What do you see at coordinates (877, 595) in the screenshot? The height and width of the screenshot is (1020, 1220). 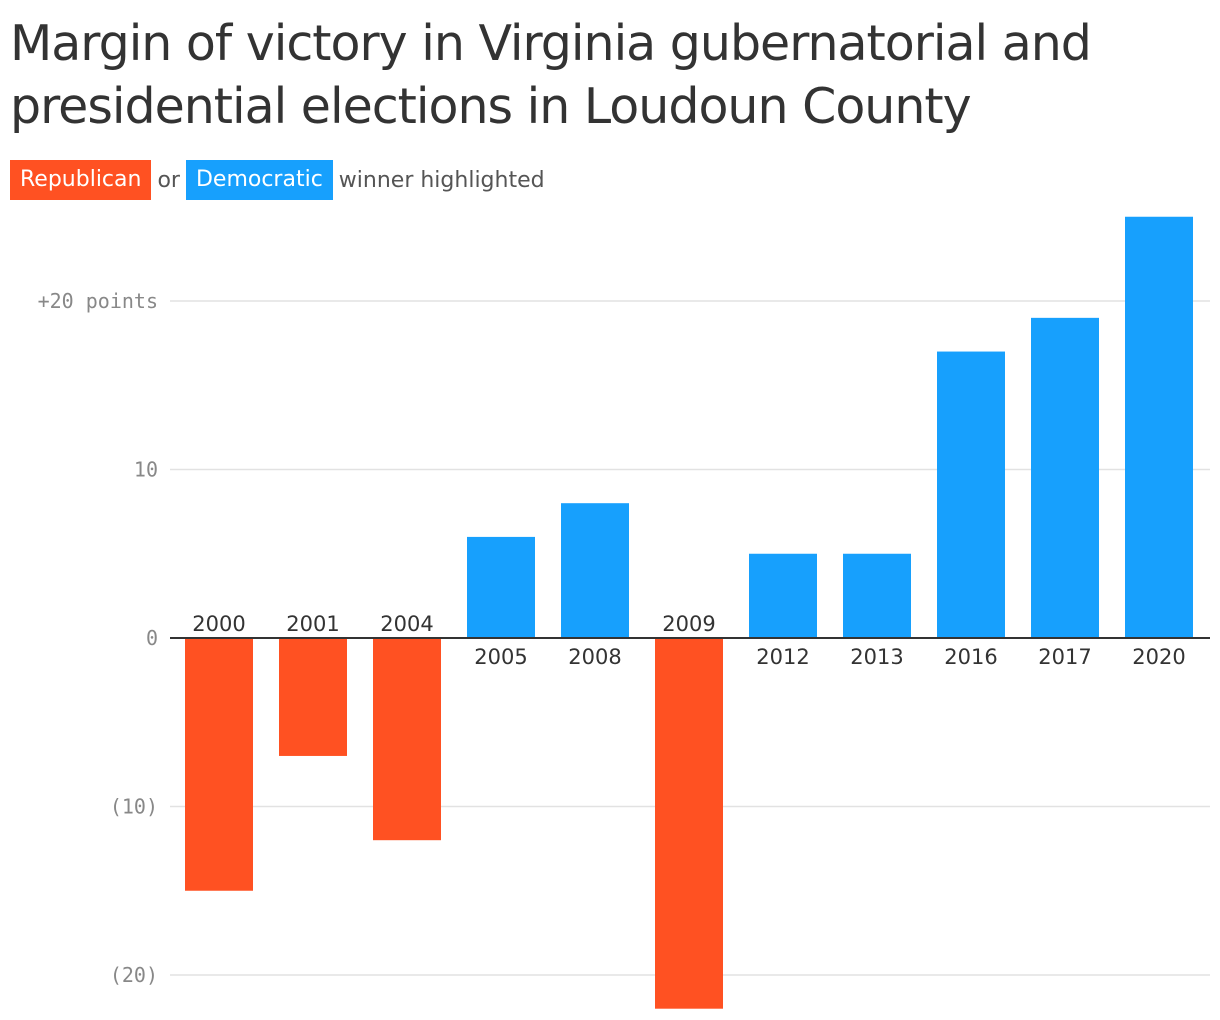 I see `bar-2013` at bounding box center [877, 595].